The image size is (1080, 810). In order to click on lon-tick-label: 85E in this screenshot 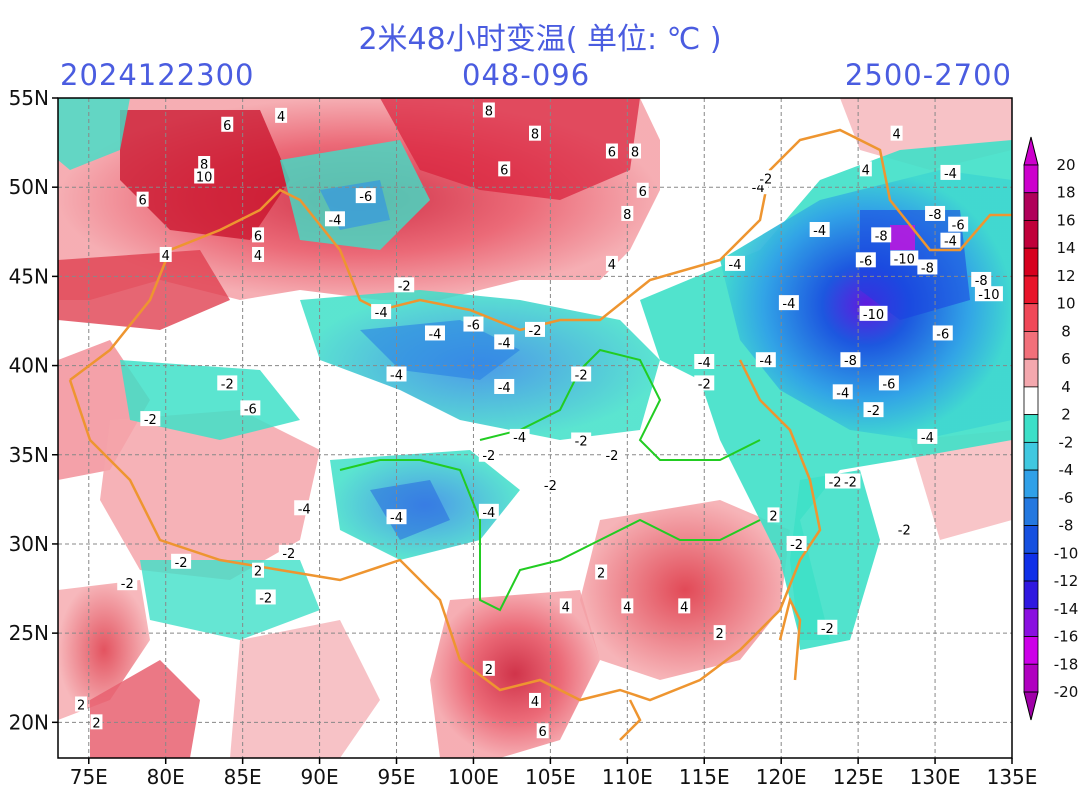, I will do `click(243, 777)`.